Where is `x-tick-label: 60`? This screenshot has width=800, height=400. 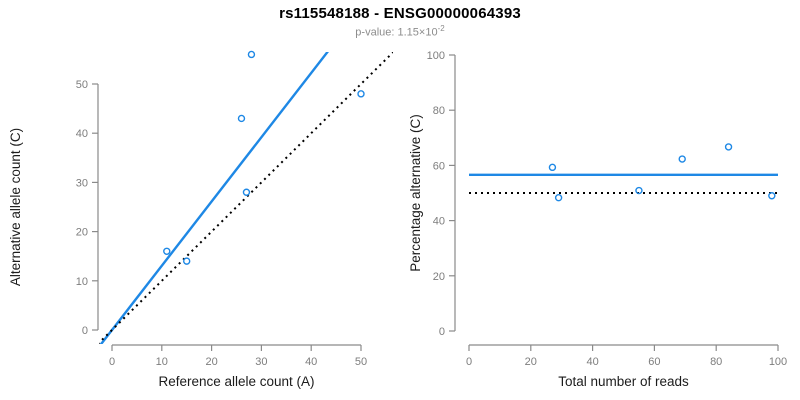
x-tick-label: 60 is located at coordinates (654, 362).